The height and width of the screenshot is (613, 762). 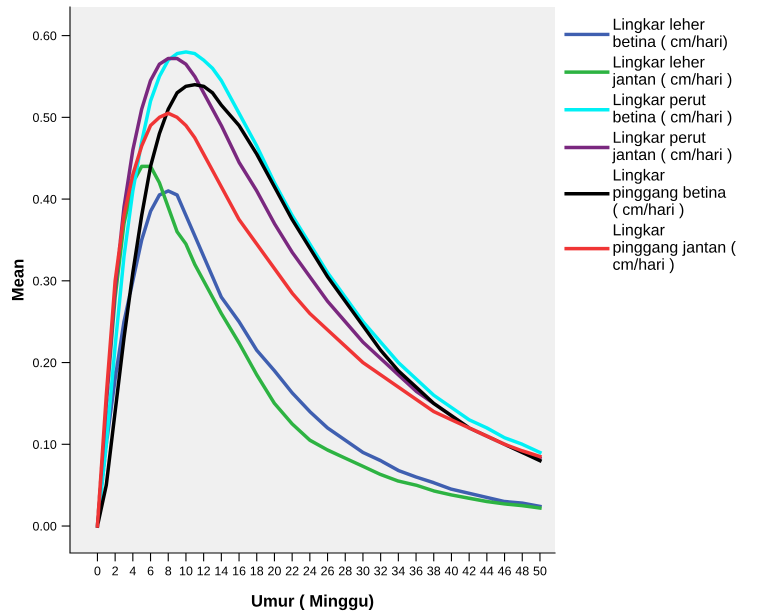 What do you see at coordinates (522, 571) in the screenshot?
I see `x-tick-label: 48` at bounding box center [522, 571].